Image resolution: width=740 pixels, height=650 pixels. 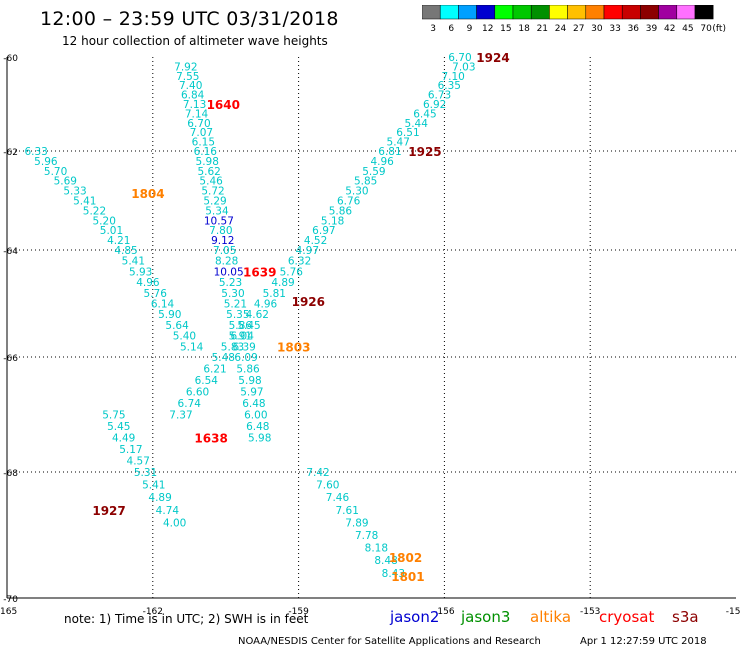 What do you see at coordinates (307, 251) in the screenshot?
I see `wave-height-reading: 4.97` at bounding box center [307, 251].